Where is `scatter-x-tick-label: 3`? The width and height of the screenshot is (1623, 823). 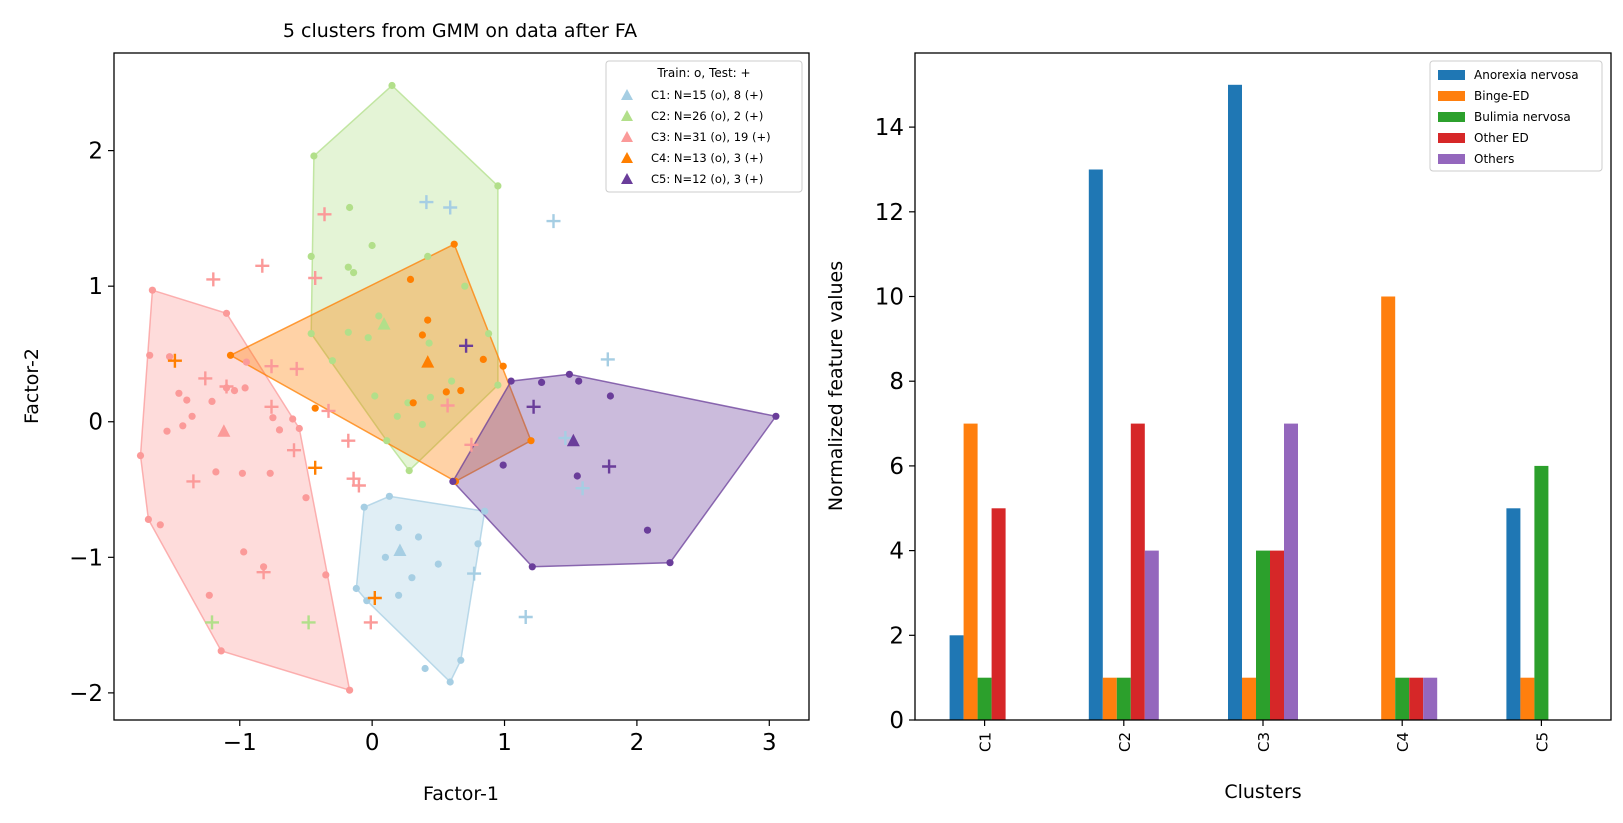
scatter-x-tick-label: 3 is located at coordinates (769, 743).